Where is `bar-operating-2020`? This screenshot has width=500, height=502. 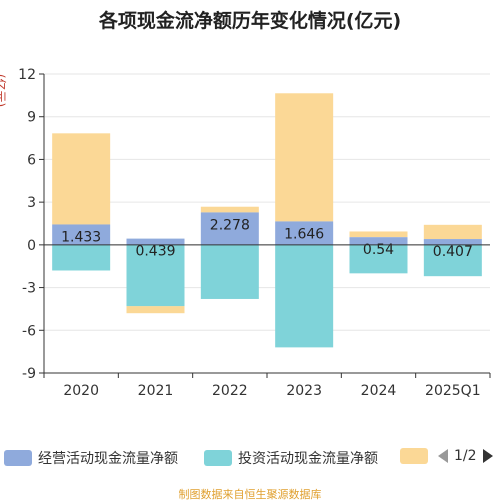
bar-operating-2020 is located at coordinates (81, 234).